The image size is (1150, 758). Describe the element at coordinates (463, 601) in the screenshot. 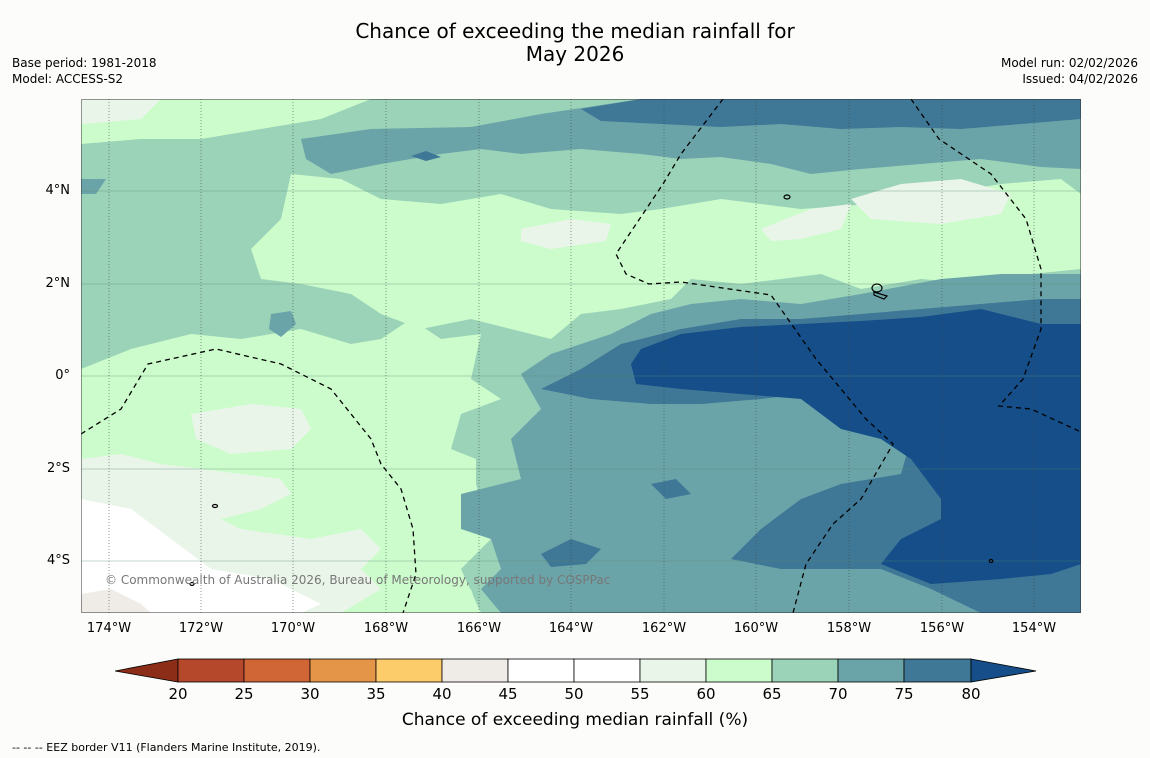

I see `region-60-65-south-mid` at that location.